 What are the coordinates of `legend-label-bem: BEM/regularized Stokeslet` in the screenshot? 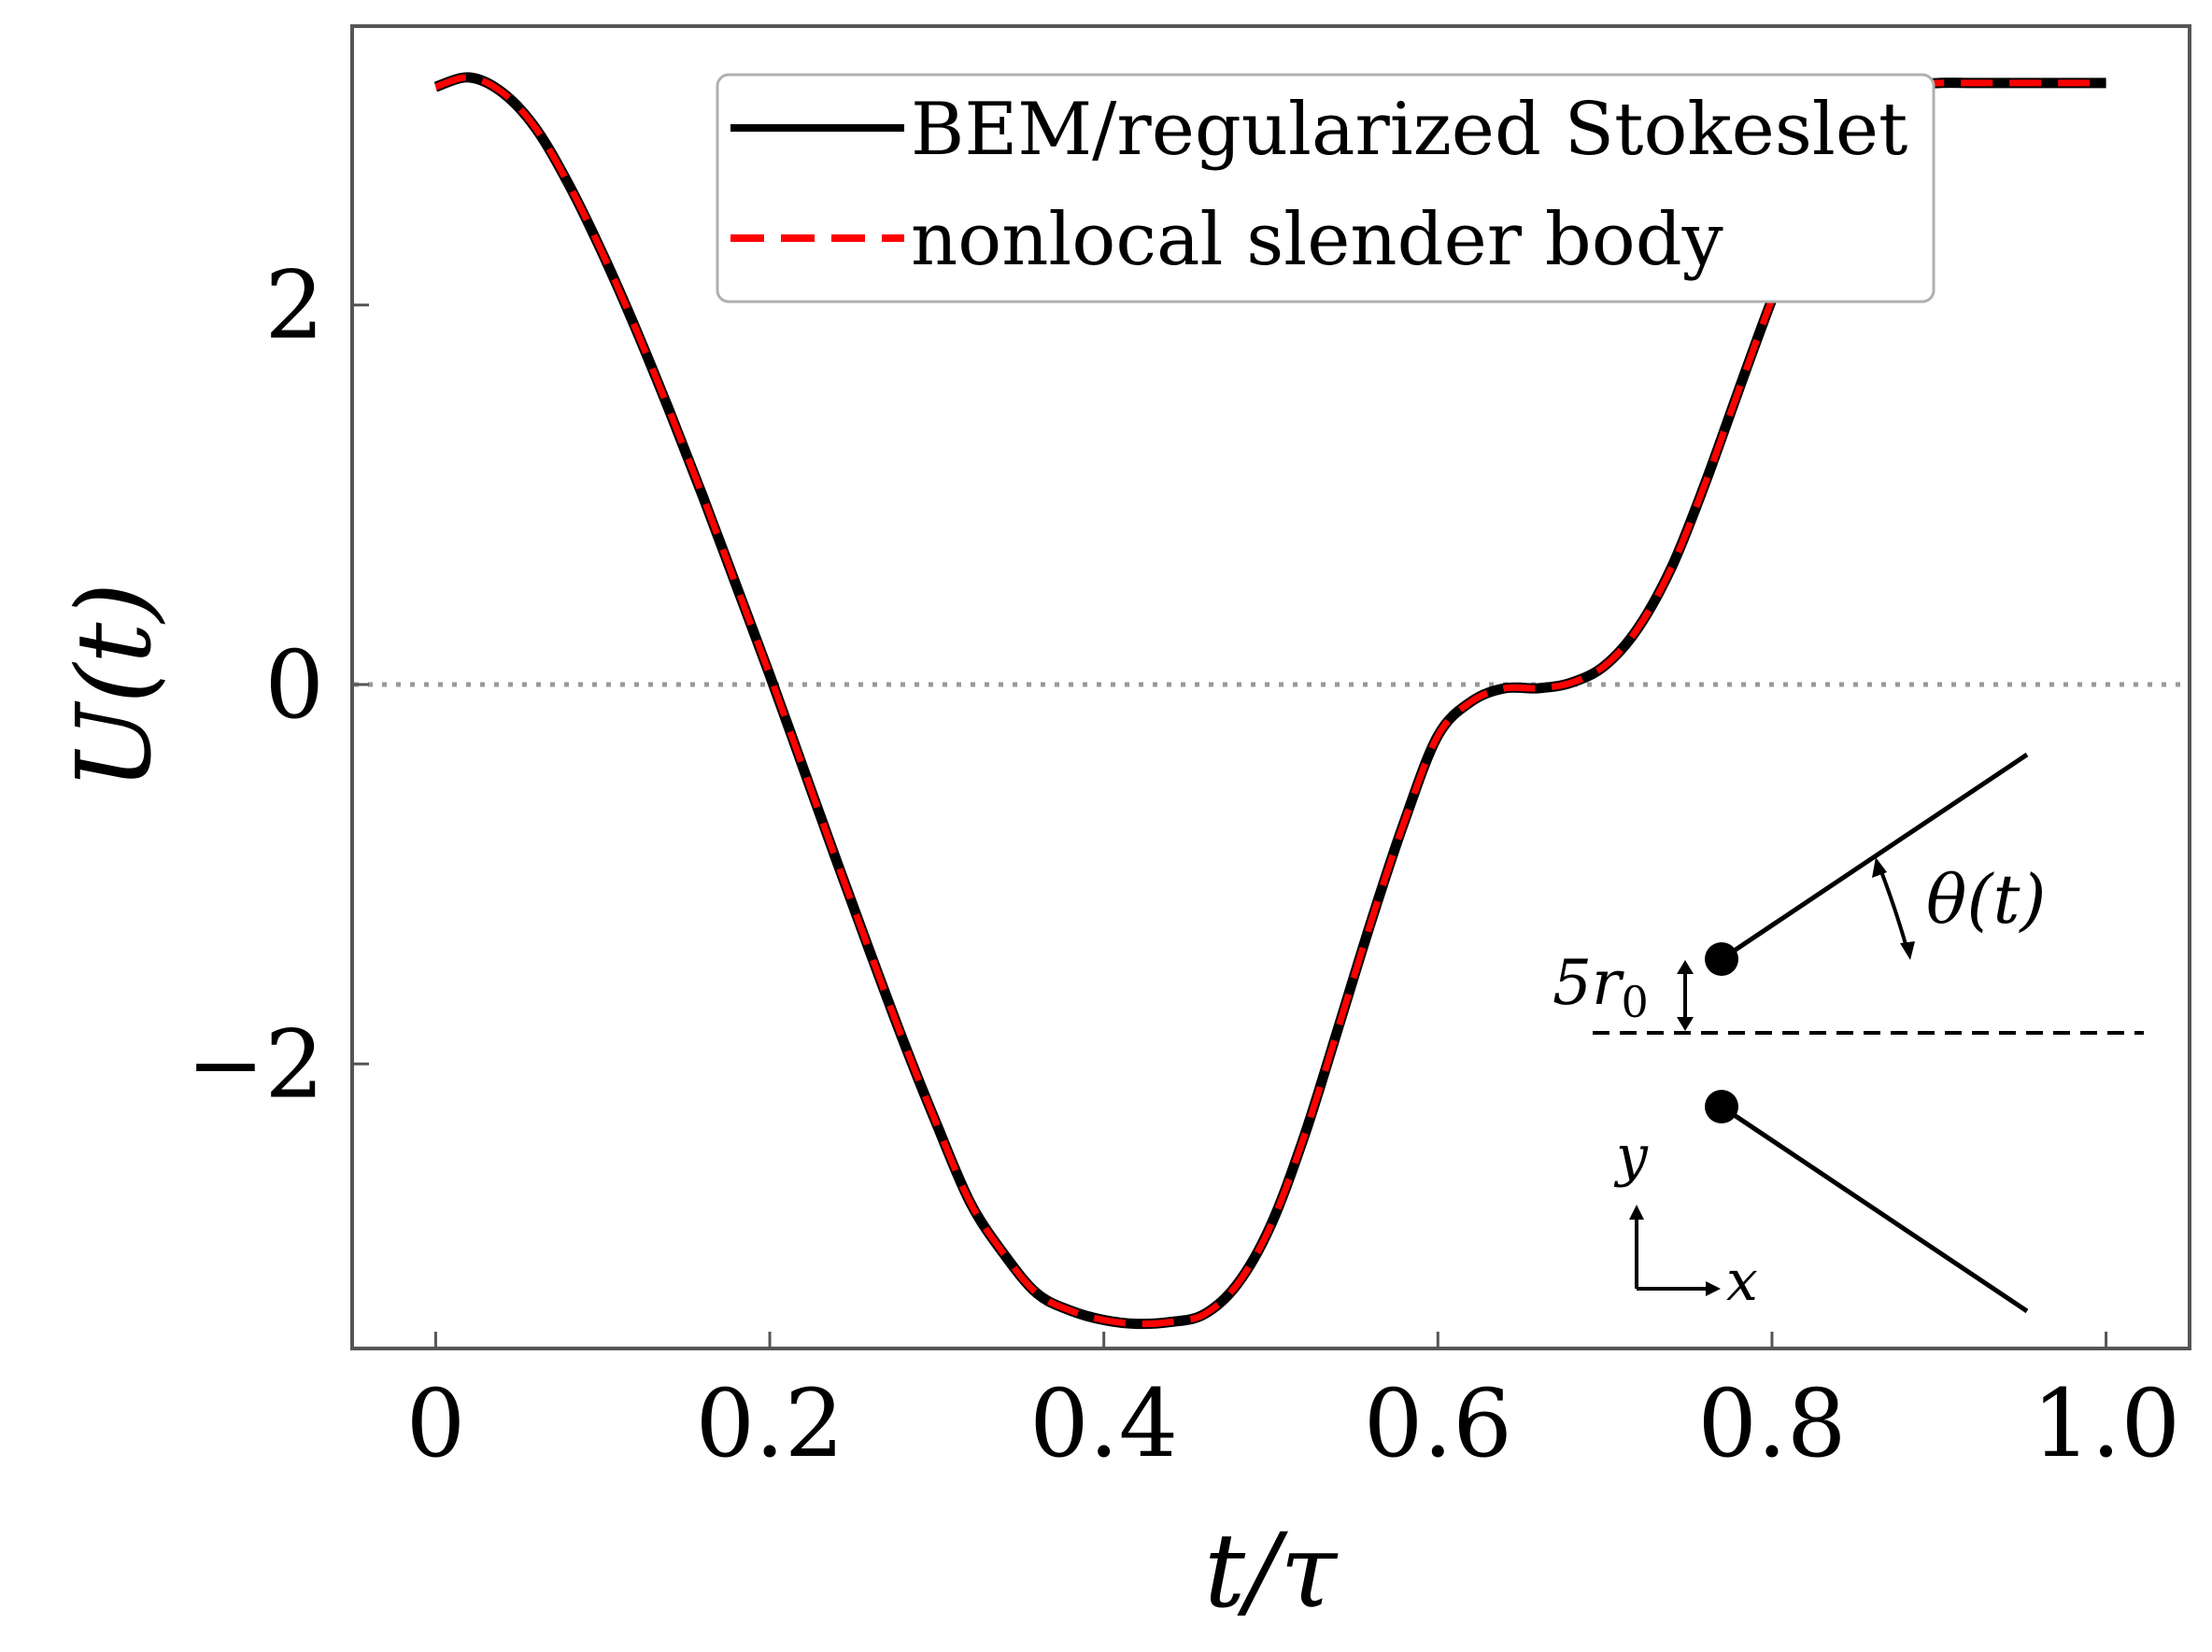 It's located at (1409, 130).